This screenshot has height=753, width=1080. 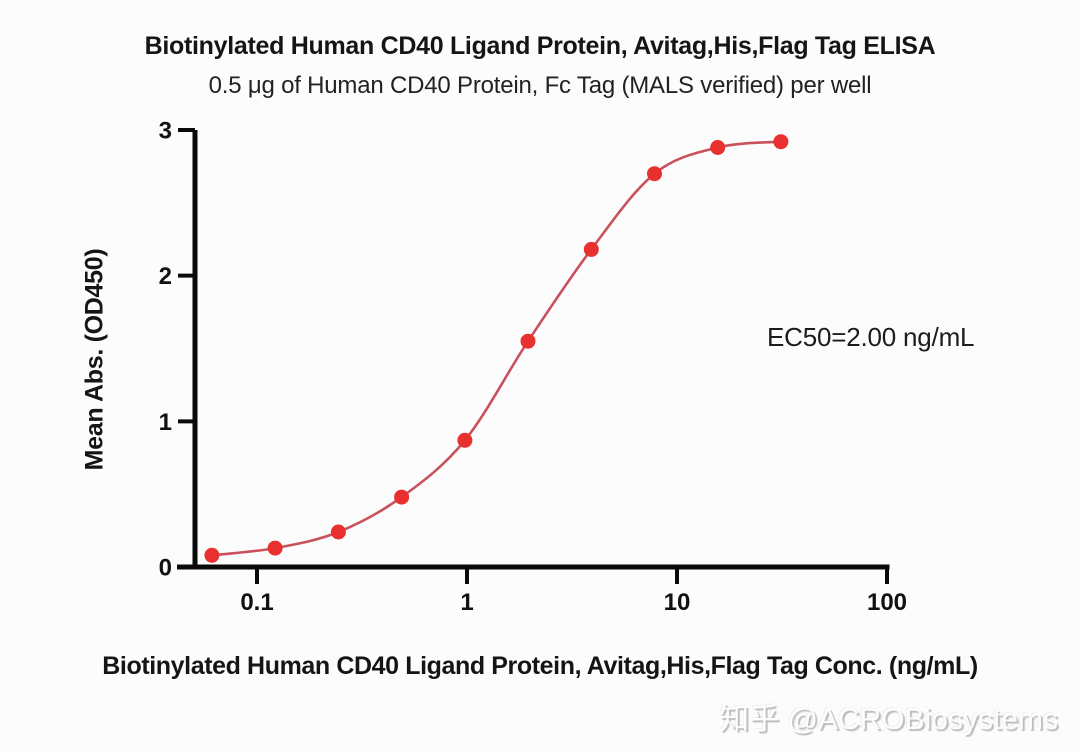 I want to click on y-tick-label: 2, so click(x=165, y=276).